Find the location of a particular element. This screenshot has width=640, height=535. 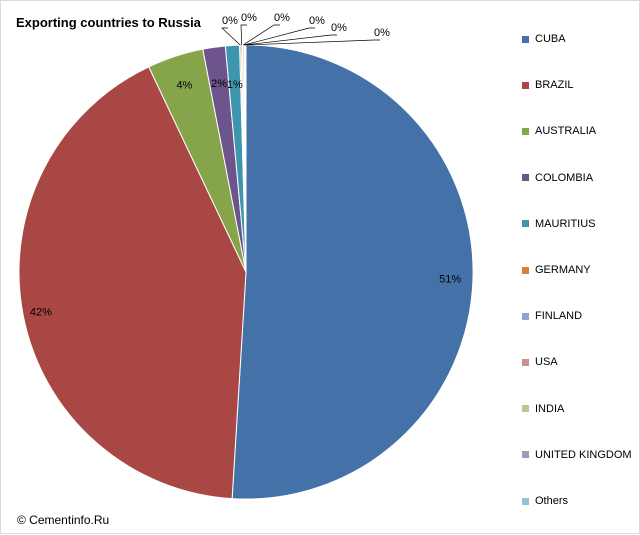

legend-item: CUBA is located at coordinates (544, 39).